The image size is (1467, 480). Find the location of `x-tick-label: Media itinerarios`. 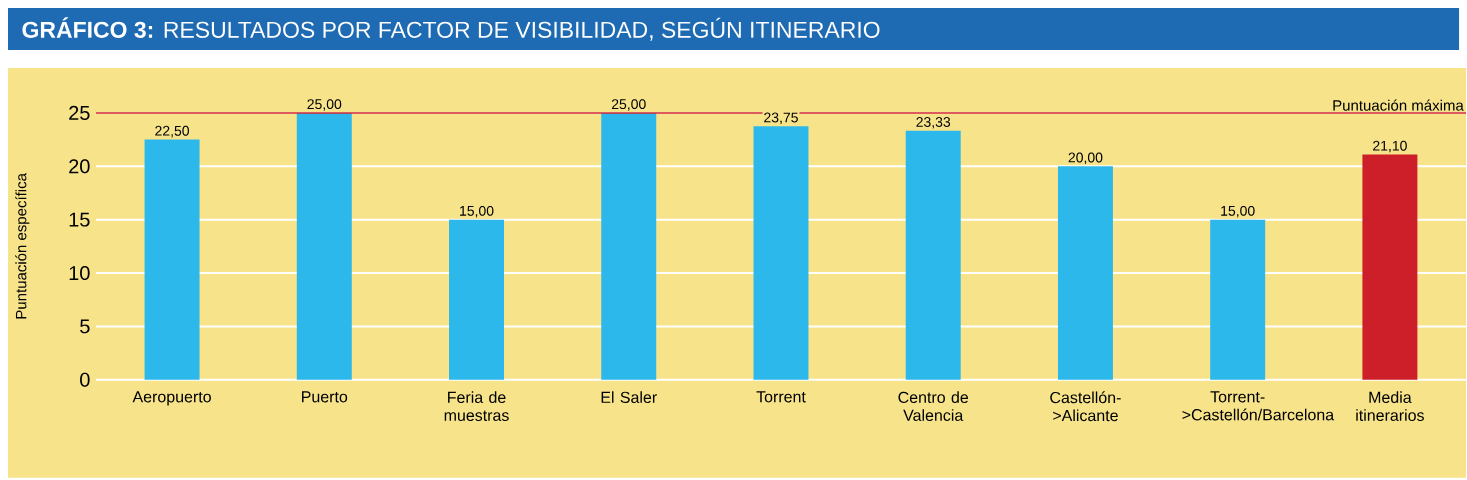

x-tick-label: Media itinerarios is located at coordinates (1390, 406).